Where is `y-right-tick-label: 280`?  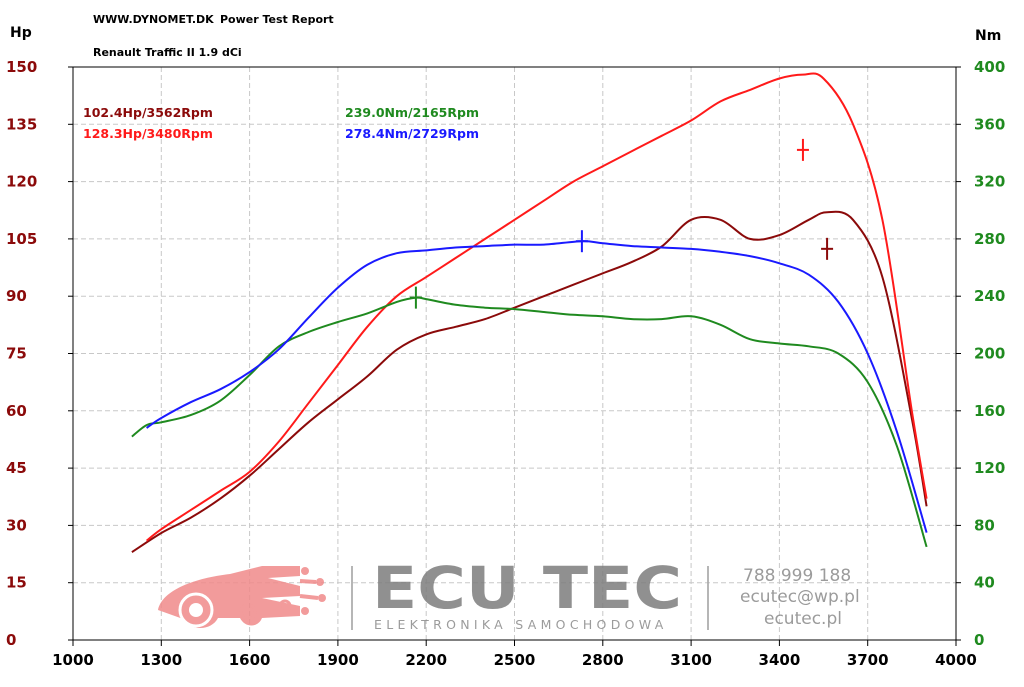
y-right-tick-label: 280 is located at coordinates (989, 239).